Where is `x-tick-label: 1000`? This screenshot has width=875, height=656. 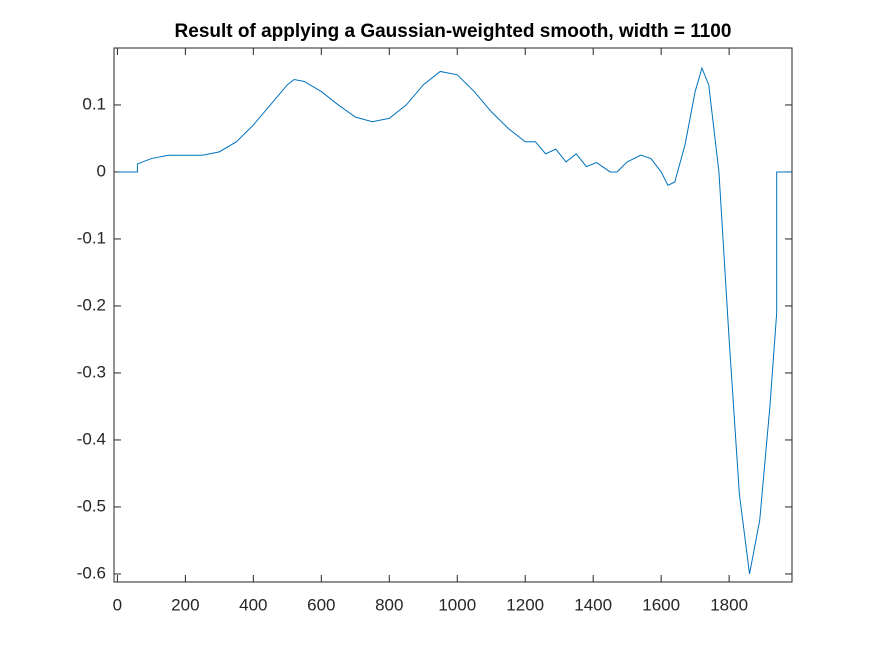 x-tick-label: 1000 is located at coordinates (457, 604).